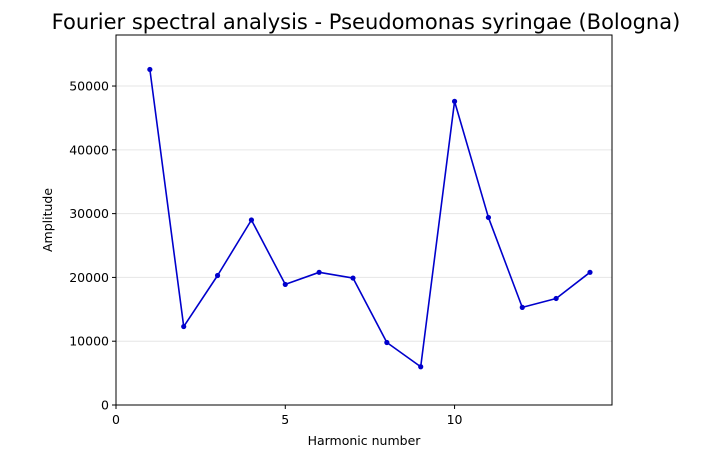  What do you see at coordinates (89, 86) in the screenshot?
I see `y-tick-label: 50000` at bounding box center [89, 86].